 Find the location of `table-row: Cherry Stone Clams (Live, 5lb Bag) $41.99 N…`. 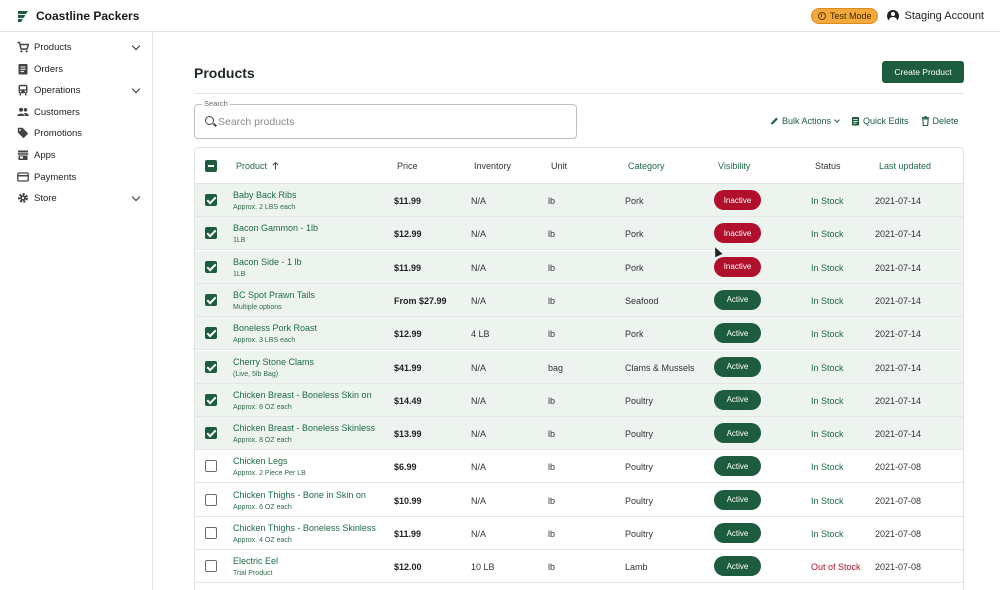

table-row: Cherry Stone Clams (Live, 5lb Bag) $41.99 N… is located at coordinates (579, 367).